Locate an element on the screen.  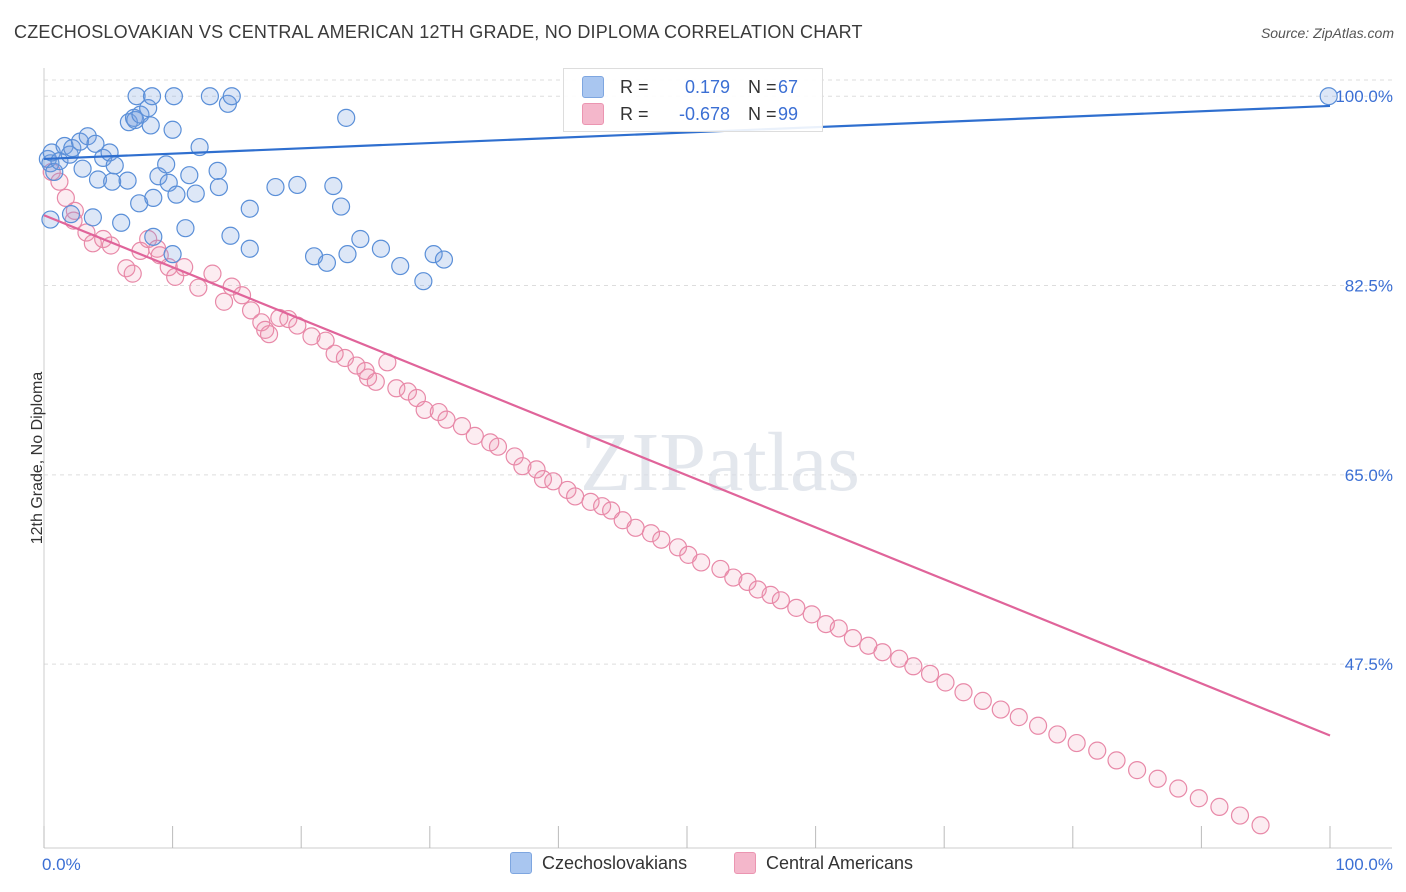
legend-item-central-americans: Central Americans is located at coordinates (823, 863).